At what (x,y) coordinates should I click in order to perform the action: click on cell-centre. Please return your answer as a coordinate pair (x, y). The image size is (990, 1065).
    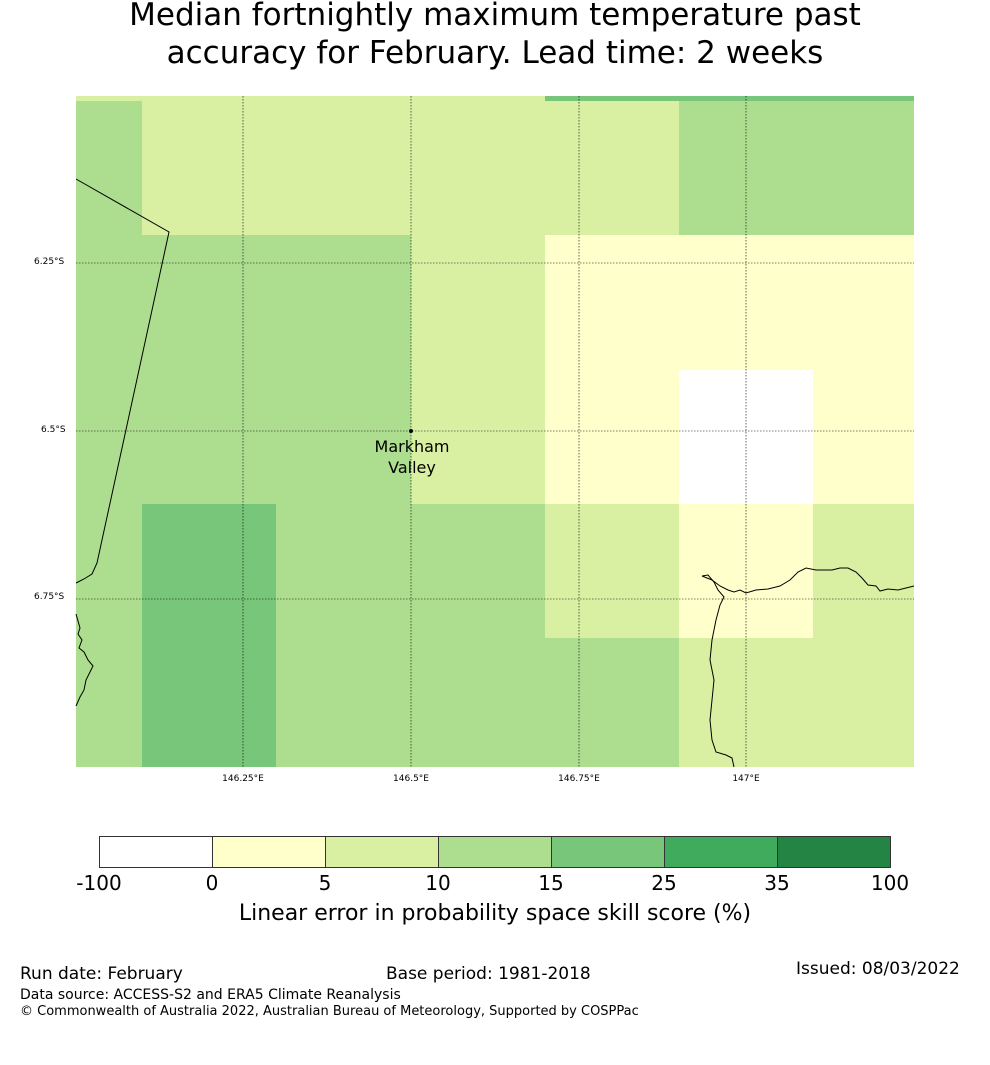
    Looking at the image, I should click on (478, 369).